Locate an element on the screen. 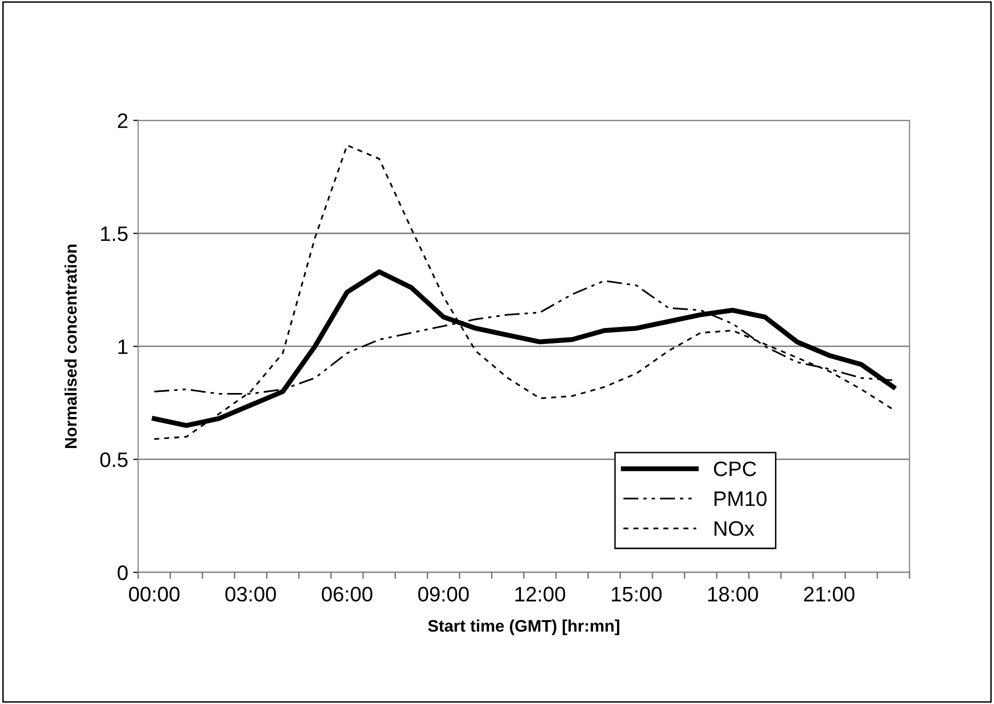  legend-label: NOx is located at coordinates (734, 528).